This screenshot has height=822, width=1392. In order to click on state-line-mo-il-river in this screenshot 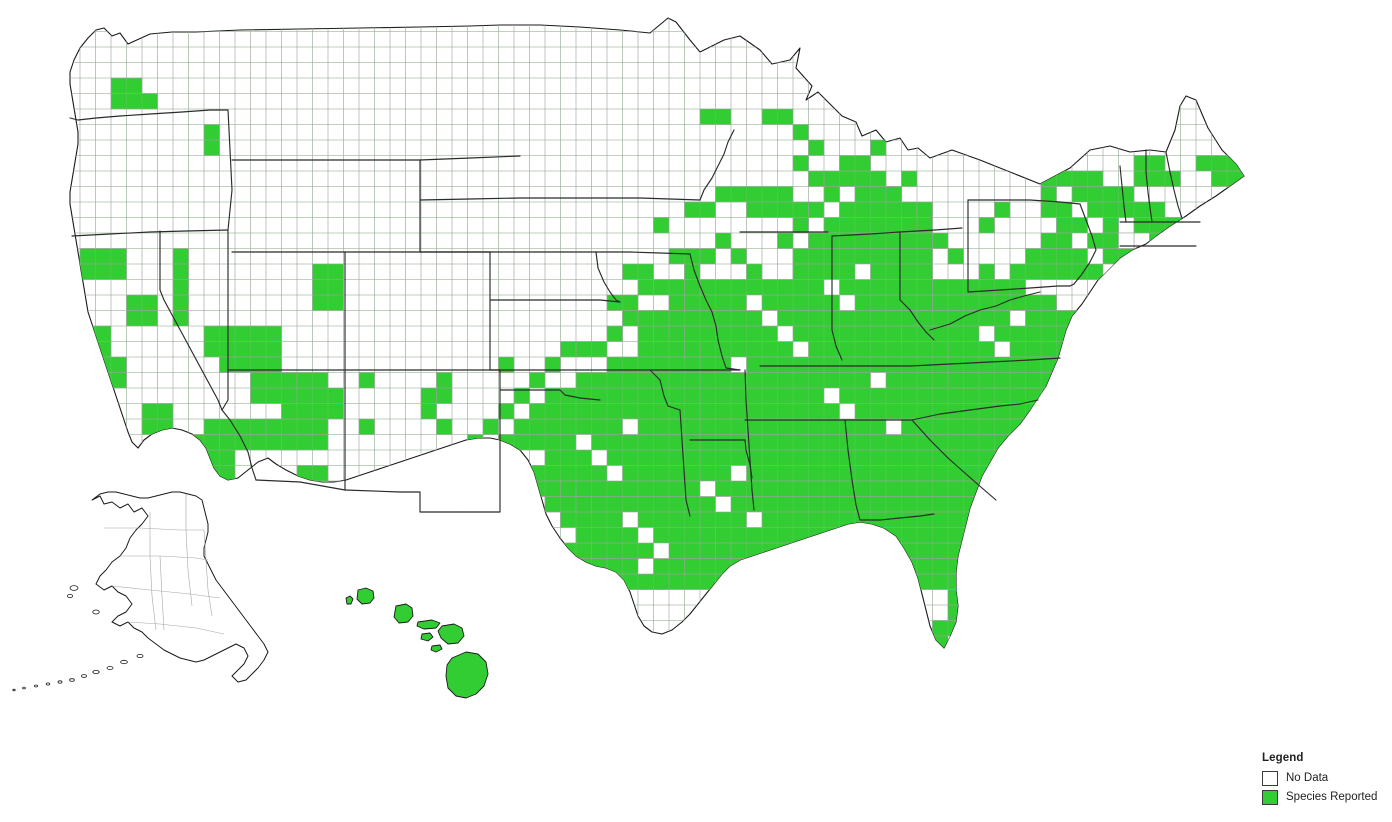, I will do `click(715, 312)`.